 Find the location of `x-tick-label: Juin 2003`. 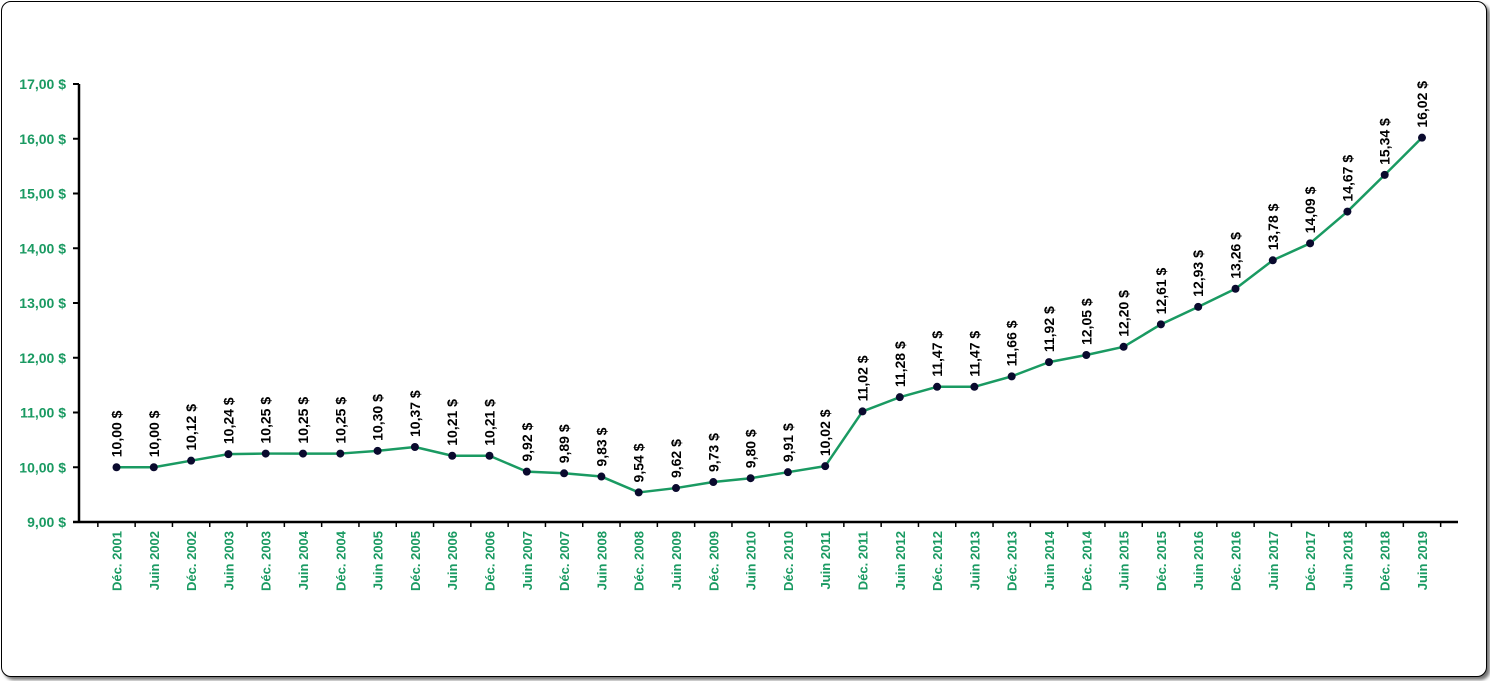

x-tick-label: Juin 2003 is located at coordinates (228, 560).